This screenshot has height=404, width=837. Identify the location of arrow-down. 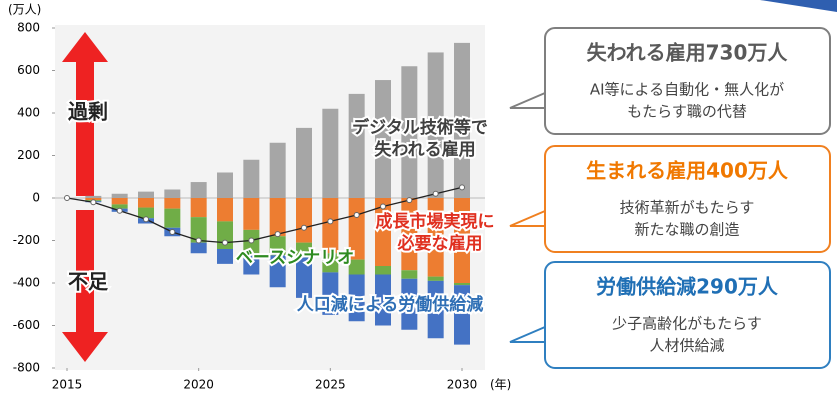
(85, 286).